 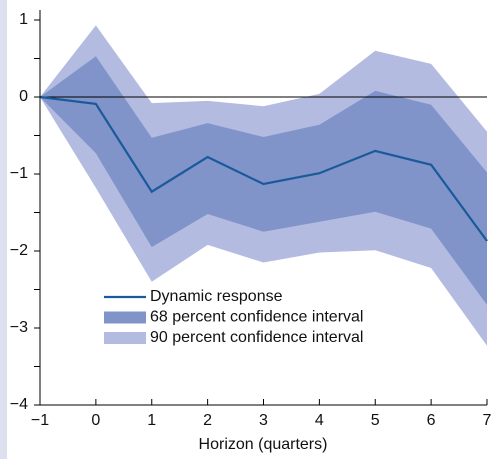 What do you see at coordinates (263, 420) in the screenshot?
I see `x-tick-label: 3` at bounding box center [263, 420].